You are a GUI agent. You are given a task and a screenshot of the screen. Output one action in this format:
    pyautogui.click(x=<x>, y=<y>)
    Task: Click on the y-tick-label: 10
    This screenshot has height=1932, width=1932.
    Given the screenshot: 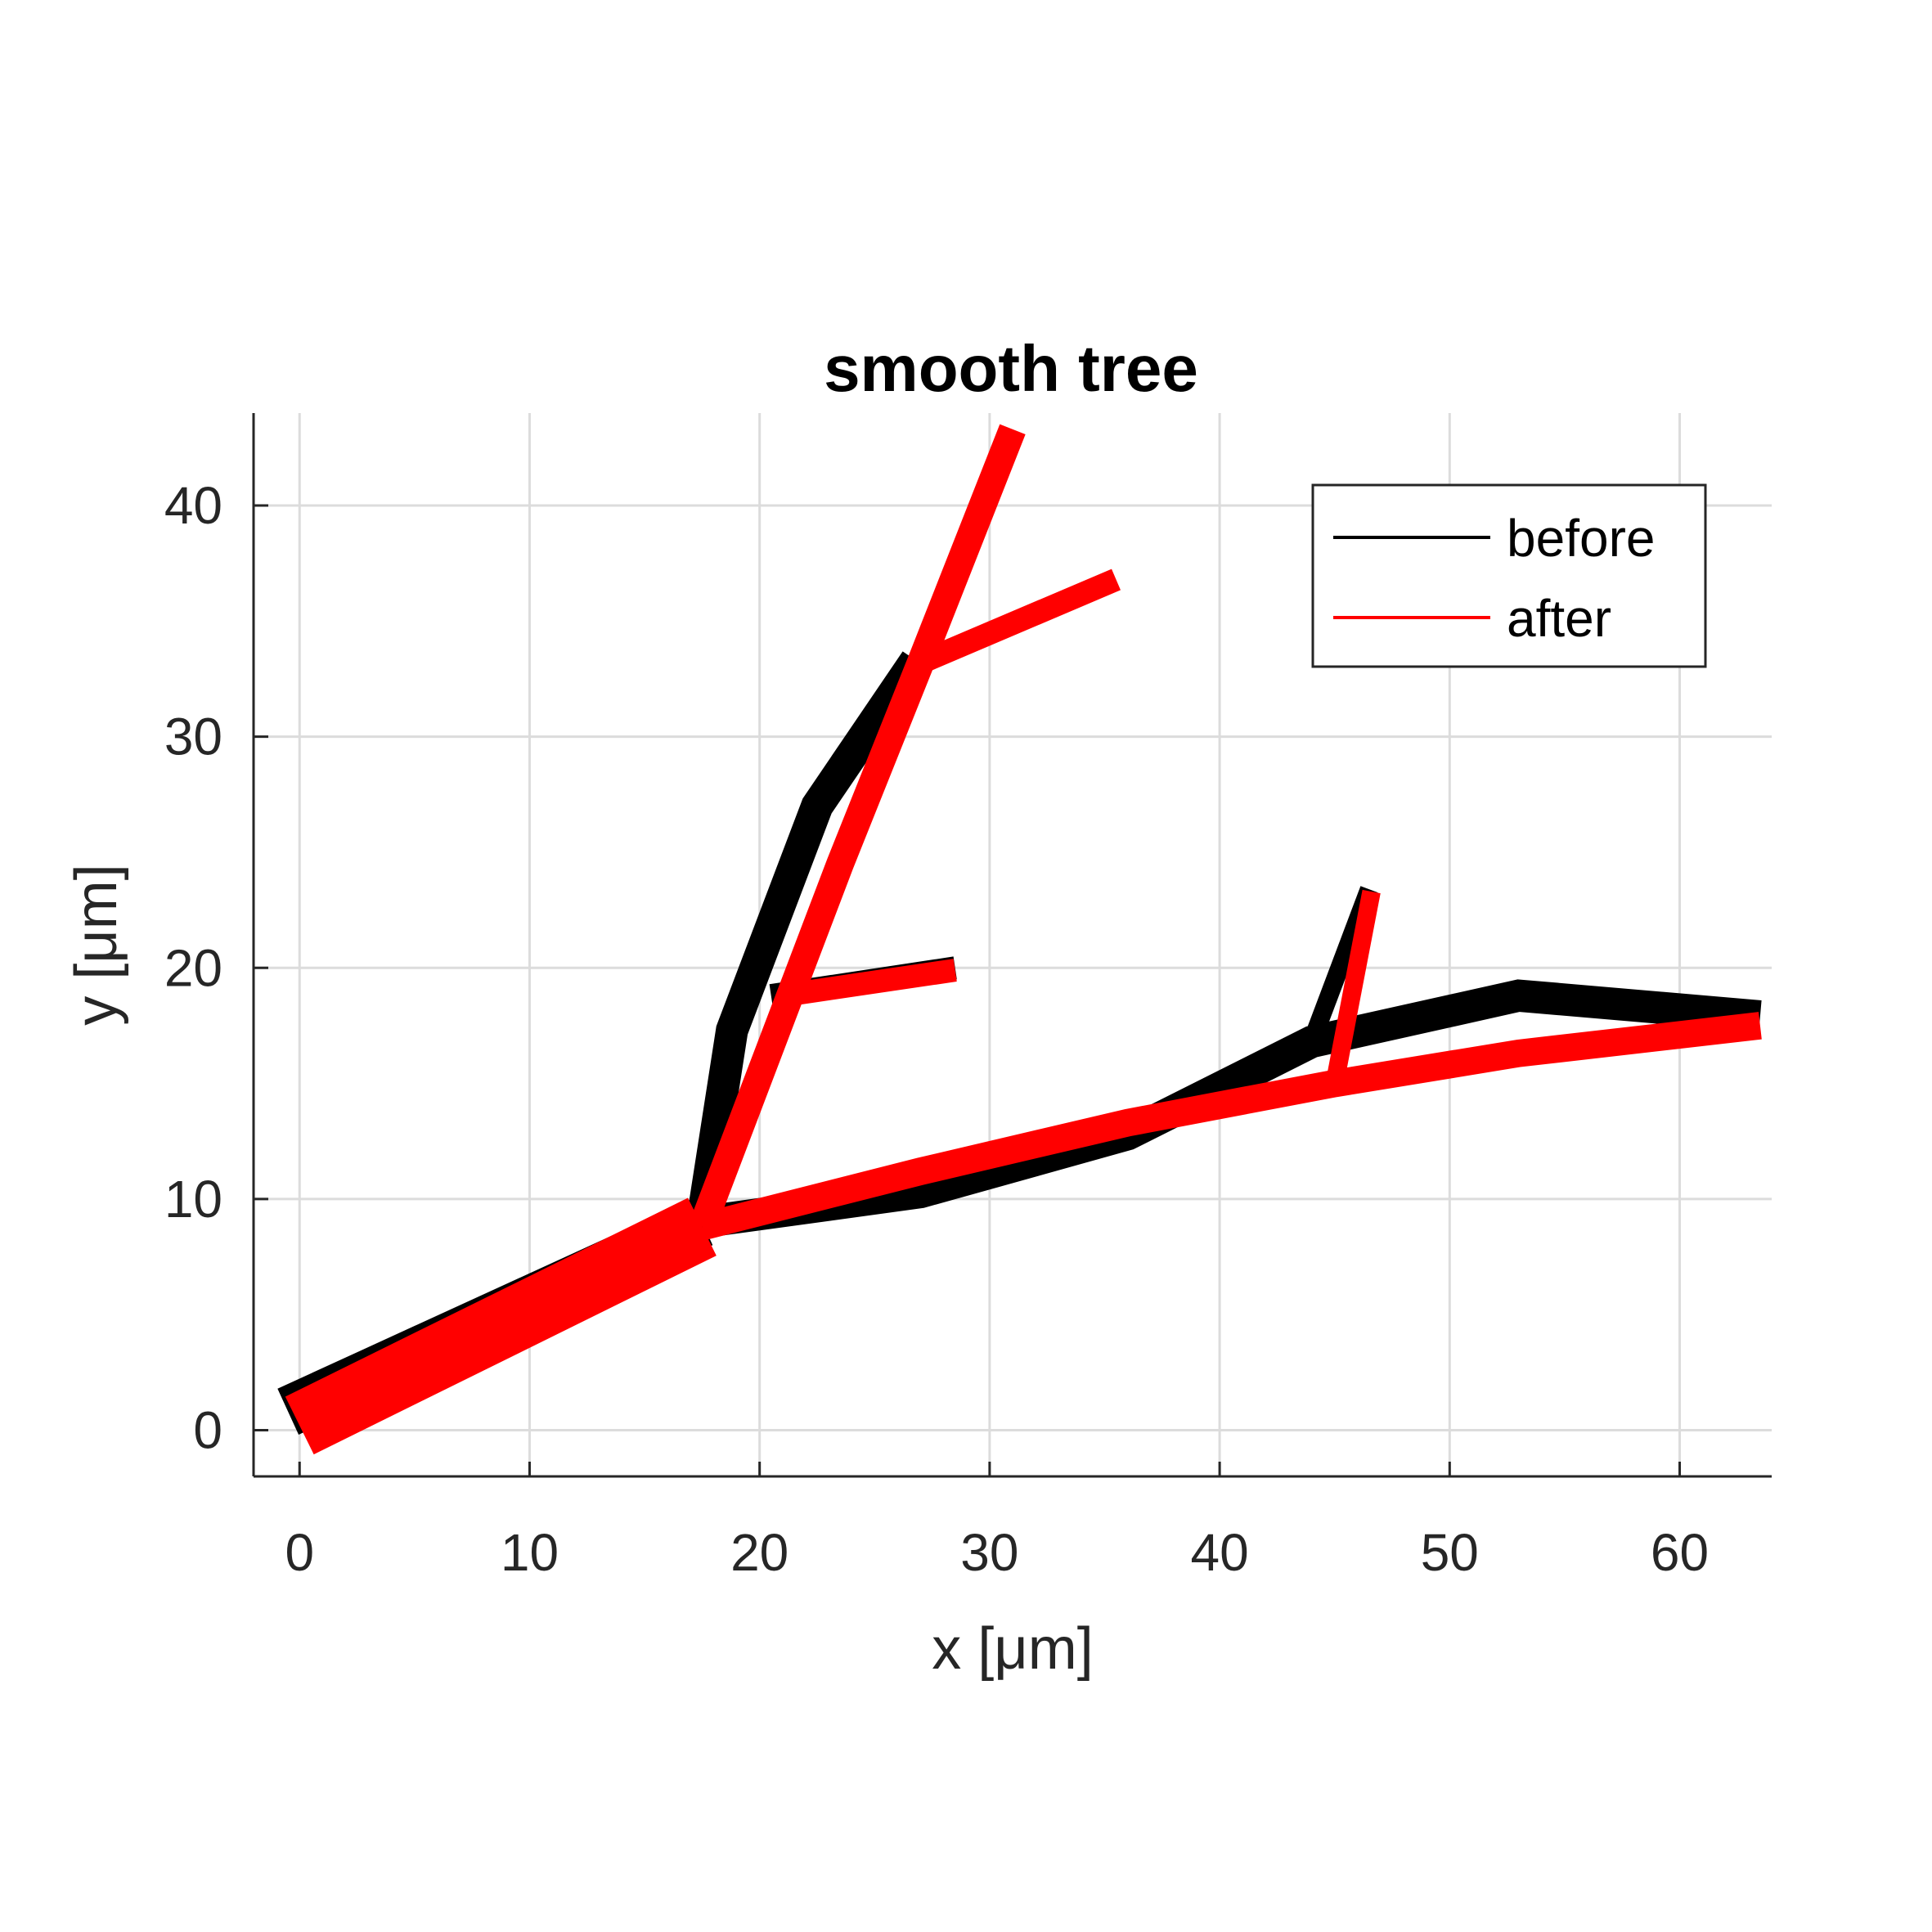 What is the action you would take?
    pyautogui.click(x=193, y=1199)
    